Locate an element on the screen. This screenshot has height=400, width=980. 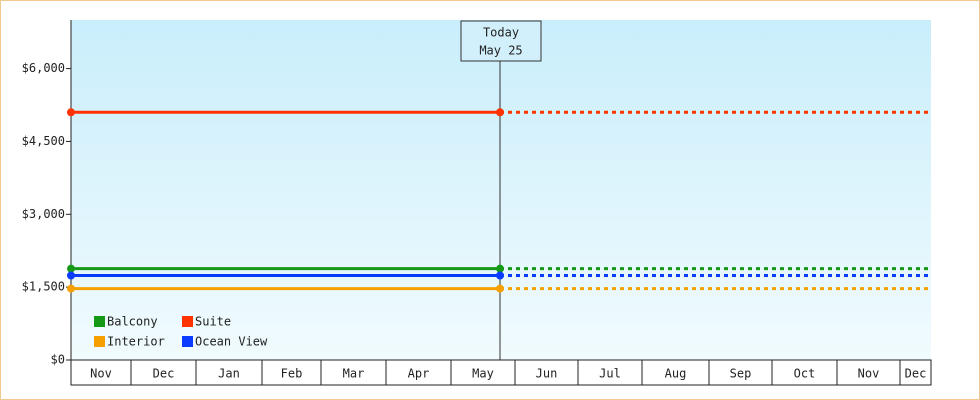
x-tick-label: Apr is located at coordinates (419, 374).